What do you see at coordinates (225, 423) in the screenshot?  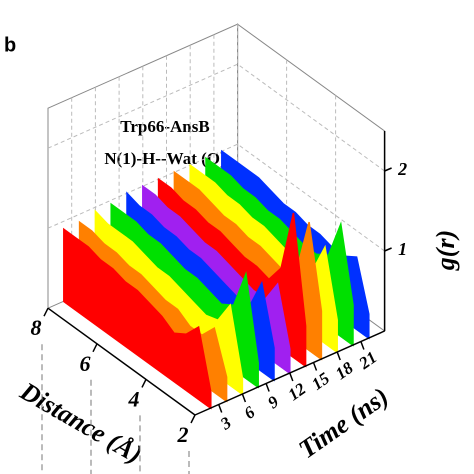 I see `y-tick-label: 3` at bounding box center [225, 423].